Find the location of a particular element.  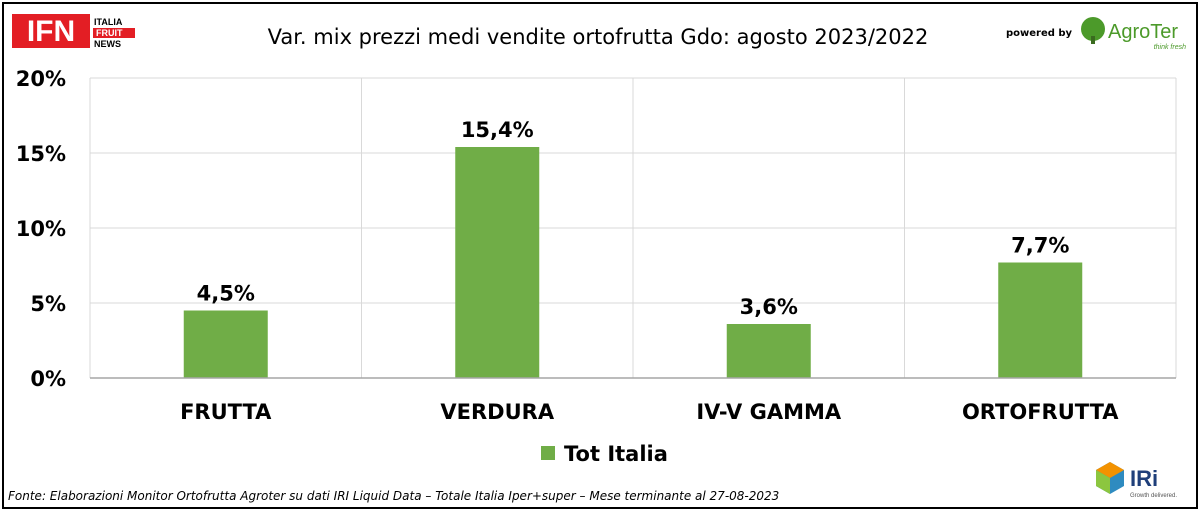

x-tick-label: IV-V GAMMA is located at coordinates (769, 412).